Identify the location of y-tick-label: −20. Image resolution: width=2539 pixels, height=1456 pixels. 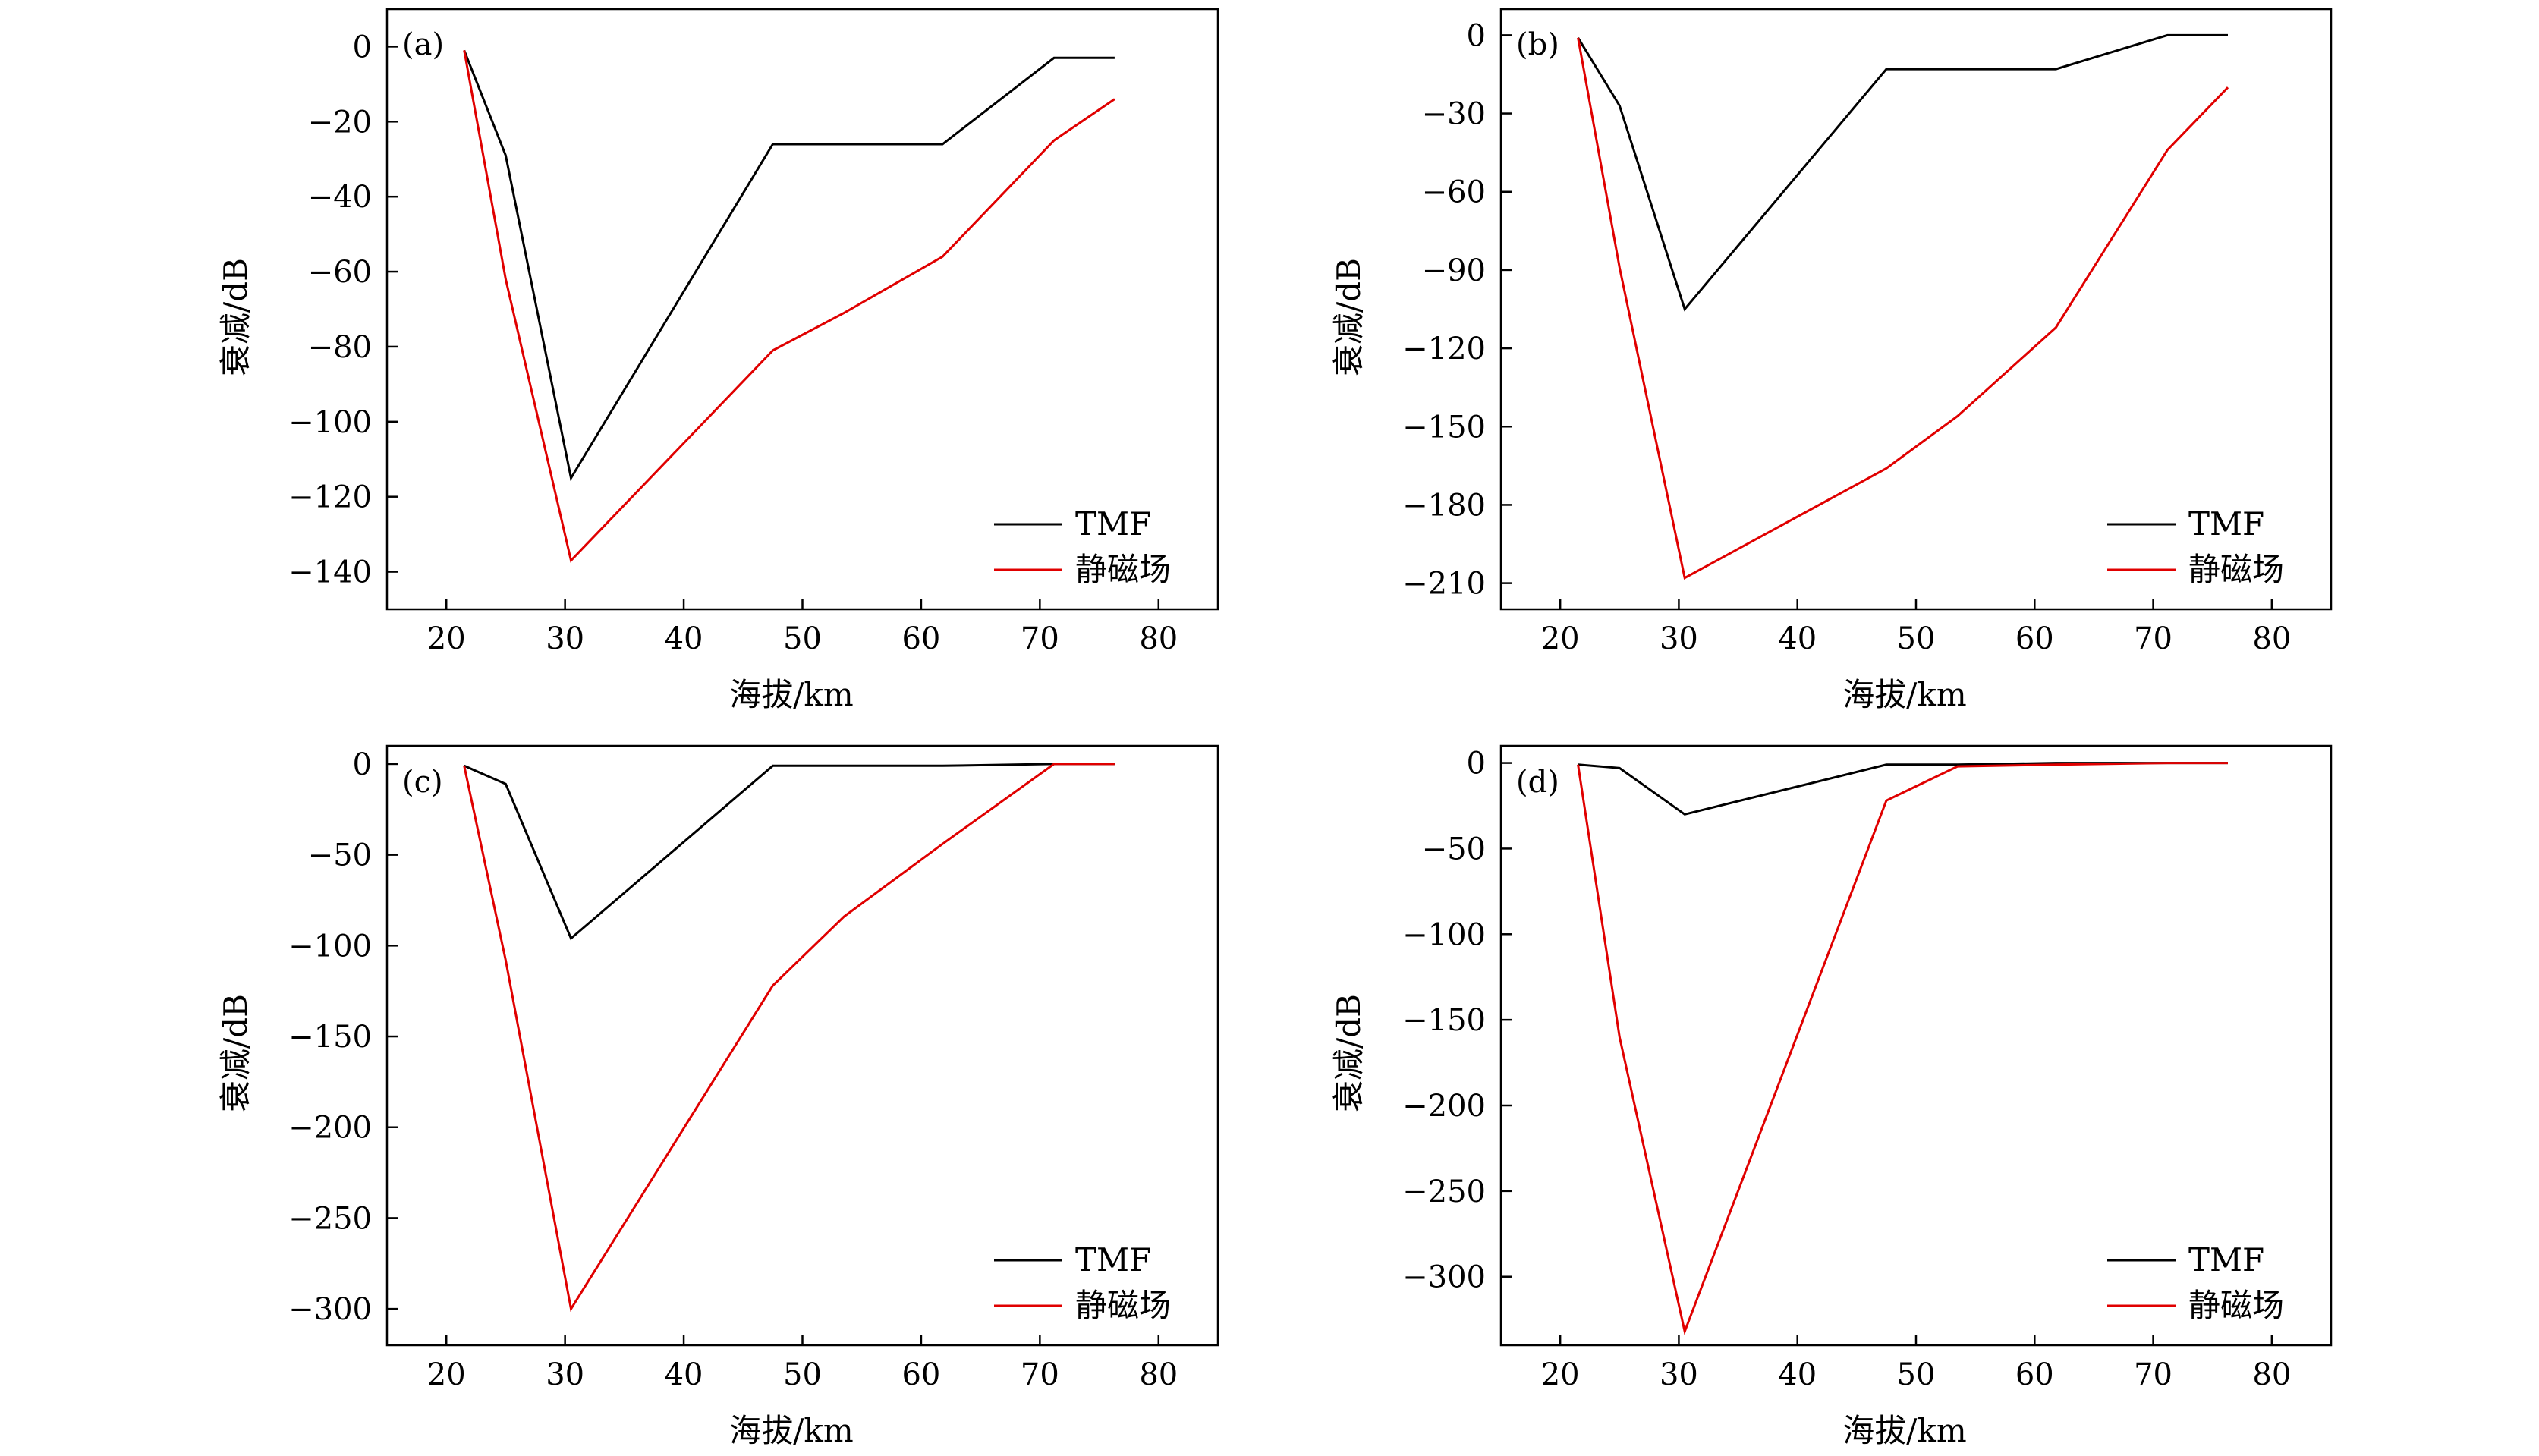
(340, 123).